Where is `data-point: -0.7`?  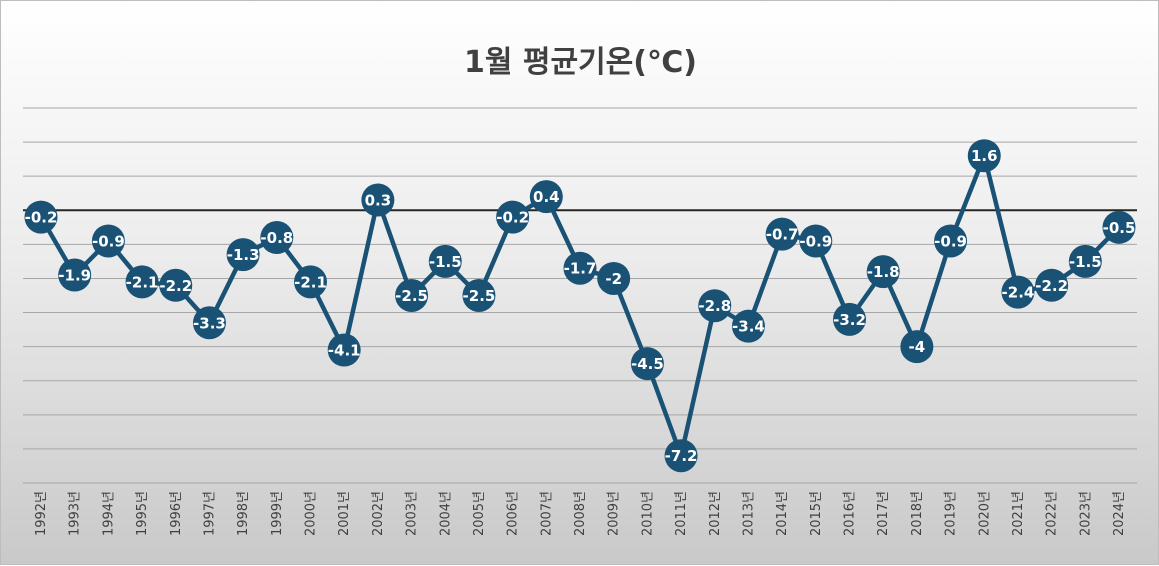 data-point: -0.7 is located at coordinates (782, 234).